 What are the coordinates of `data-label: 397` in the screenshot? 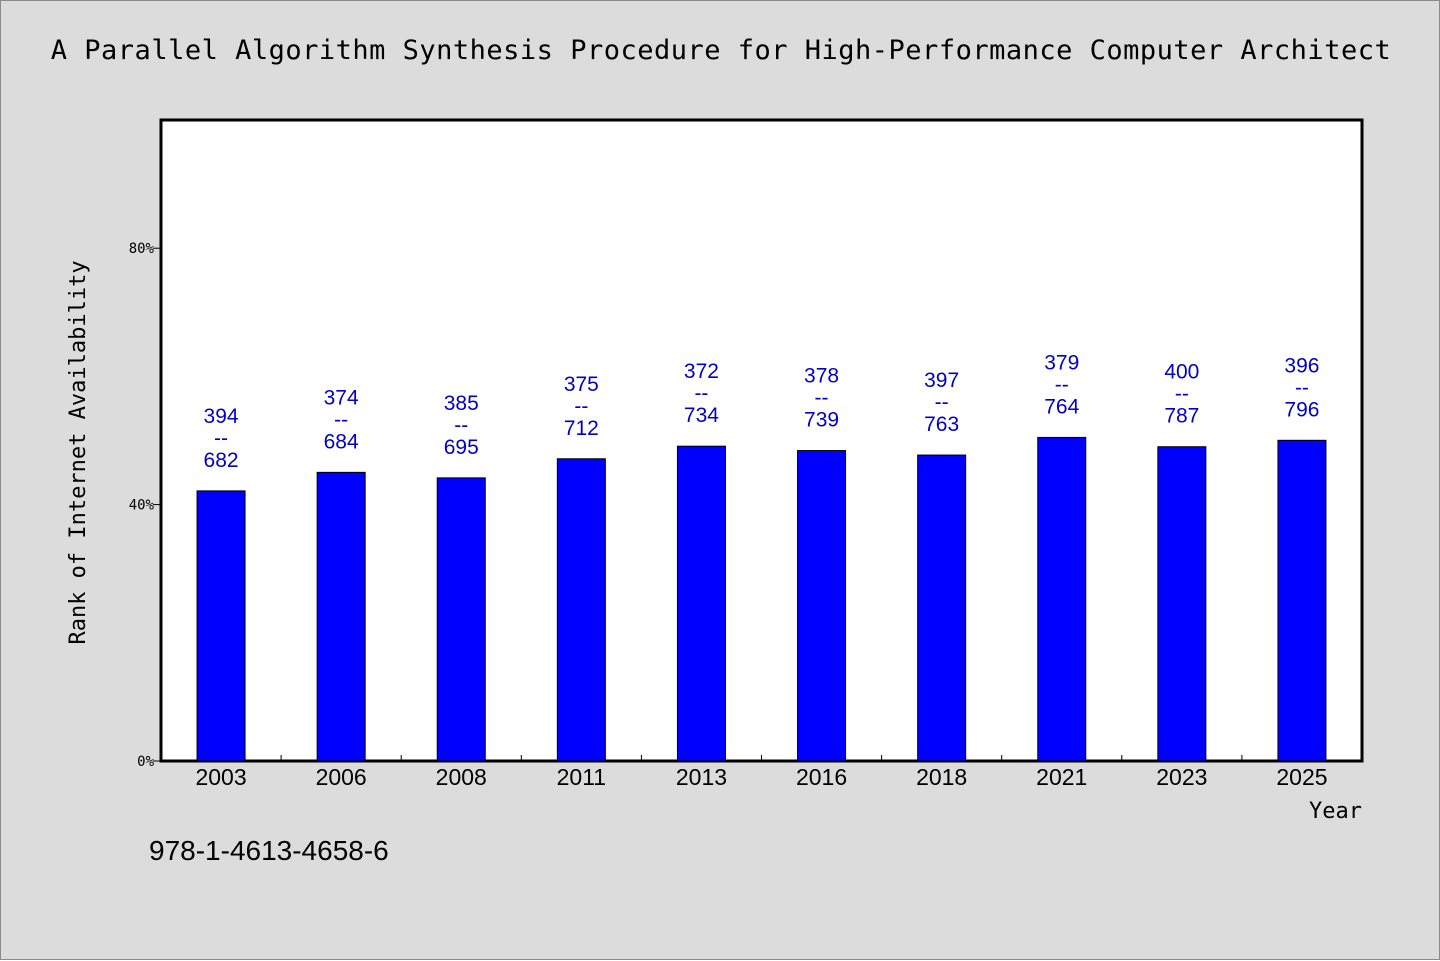 It's located at (941, 380).